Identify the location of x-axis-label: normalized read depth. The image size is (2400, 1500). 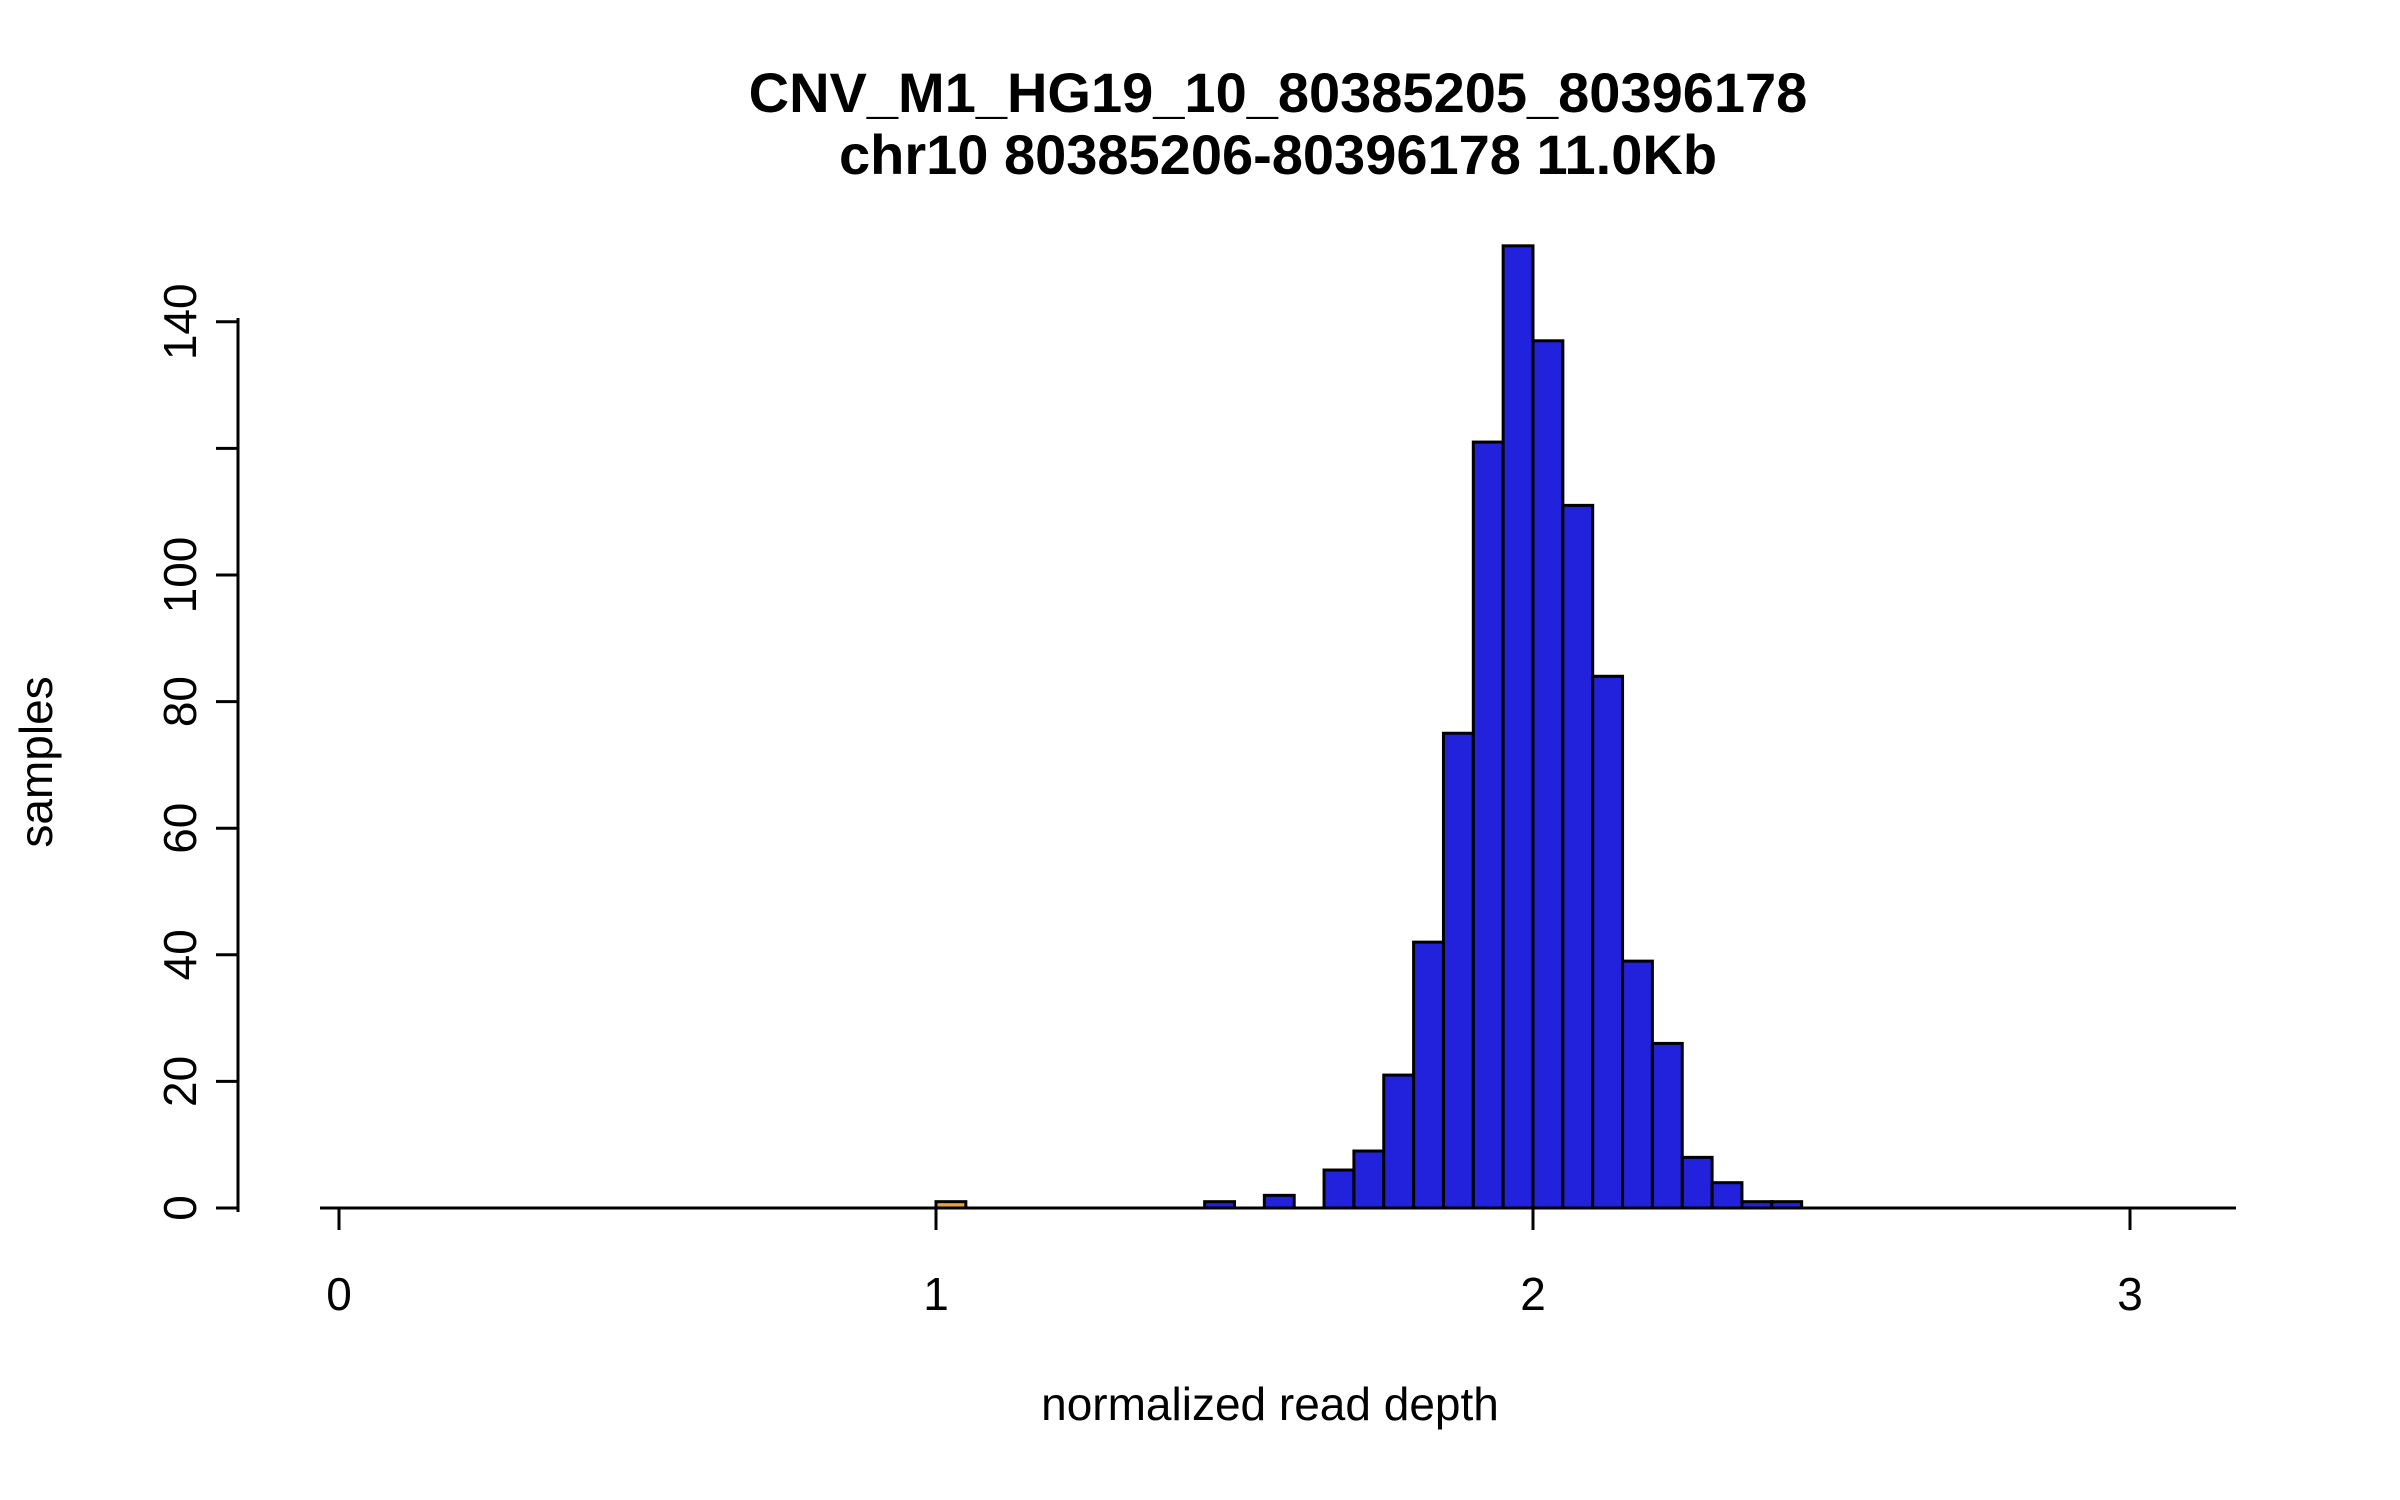
(1270, 1404).